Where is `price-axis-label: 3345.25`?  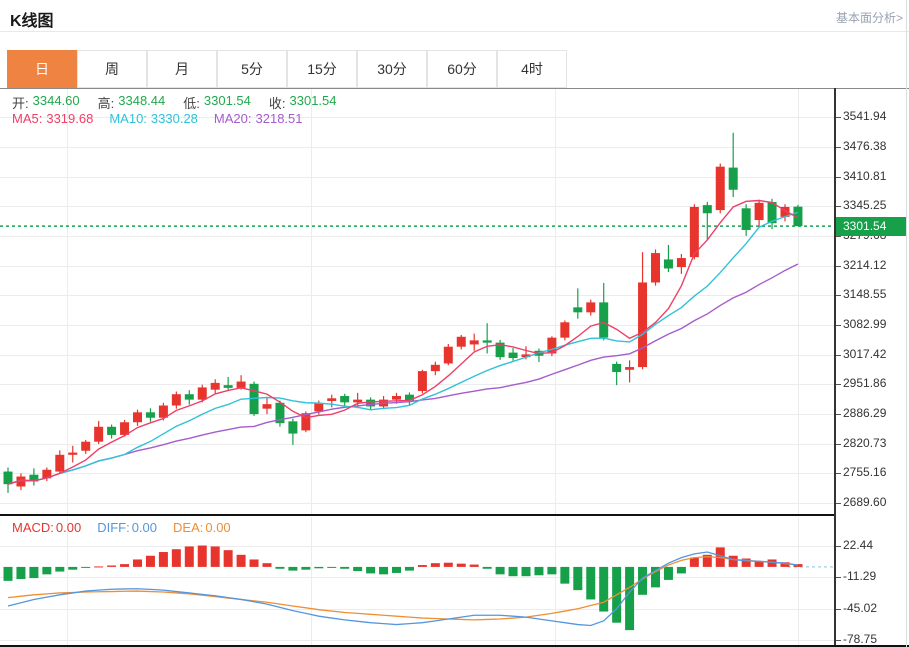 price-axis-label: 3345.25 is located at coordinates (865, 205).